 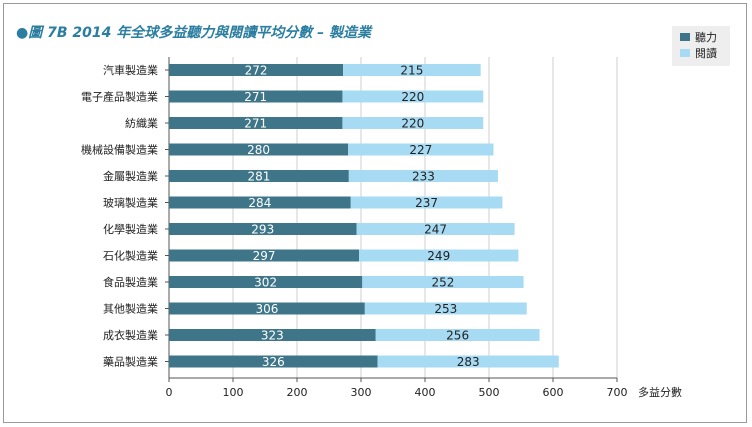 I want to click on x-tick-label-300: 300, so click(x=361, y=392).